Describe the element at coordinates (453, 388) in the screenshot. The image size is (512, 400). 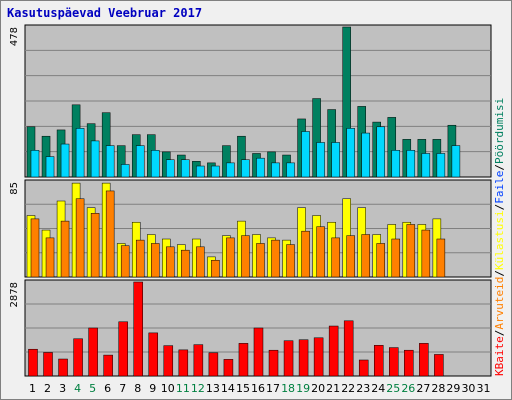
I see `x-tick-label: 29` at that location.